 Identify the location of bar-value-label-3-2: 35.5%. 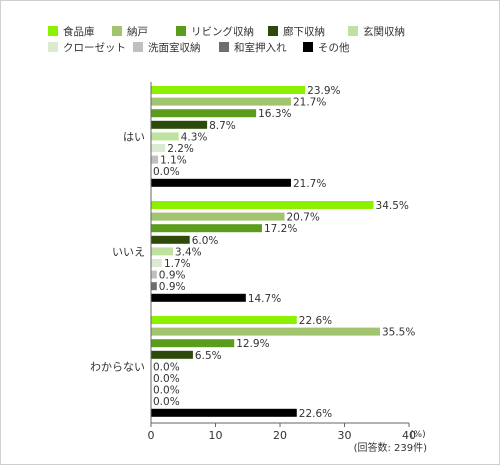
(398, 333).